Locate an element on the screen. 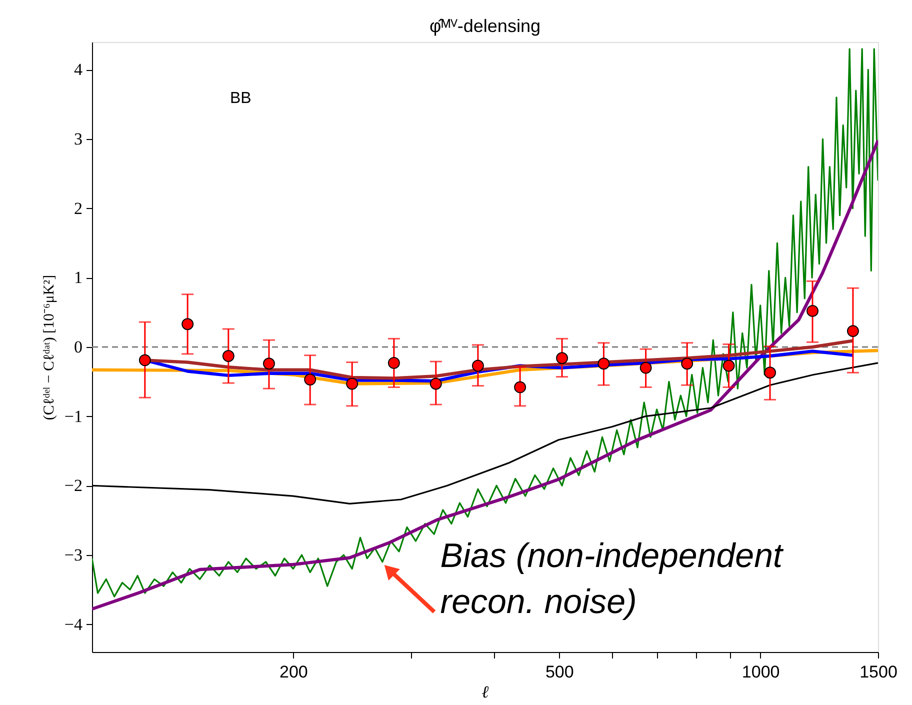 This screenshot has width=912, height=705. x-tick-label: 1500 is located at coordinates (879, 672).